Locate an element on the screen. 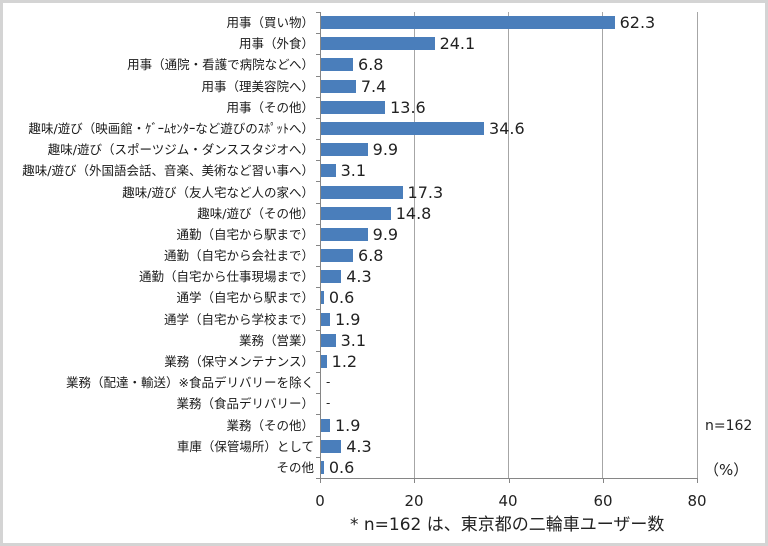 The image size is (768, 546). category-label: 用事（通院・看護で病院などへ） is located at coordinates (220, 64).